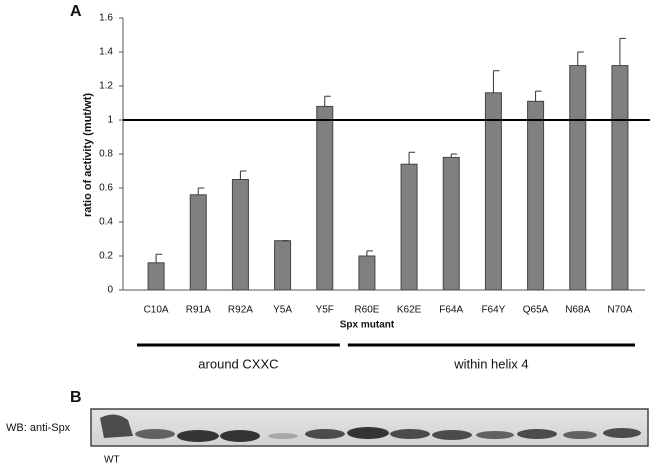  Describe the element at coordinates (106, 86) in the screenshot. I see `y-tick-label: 1.2` at that location.